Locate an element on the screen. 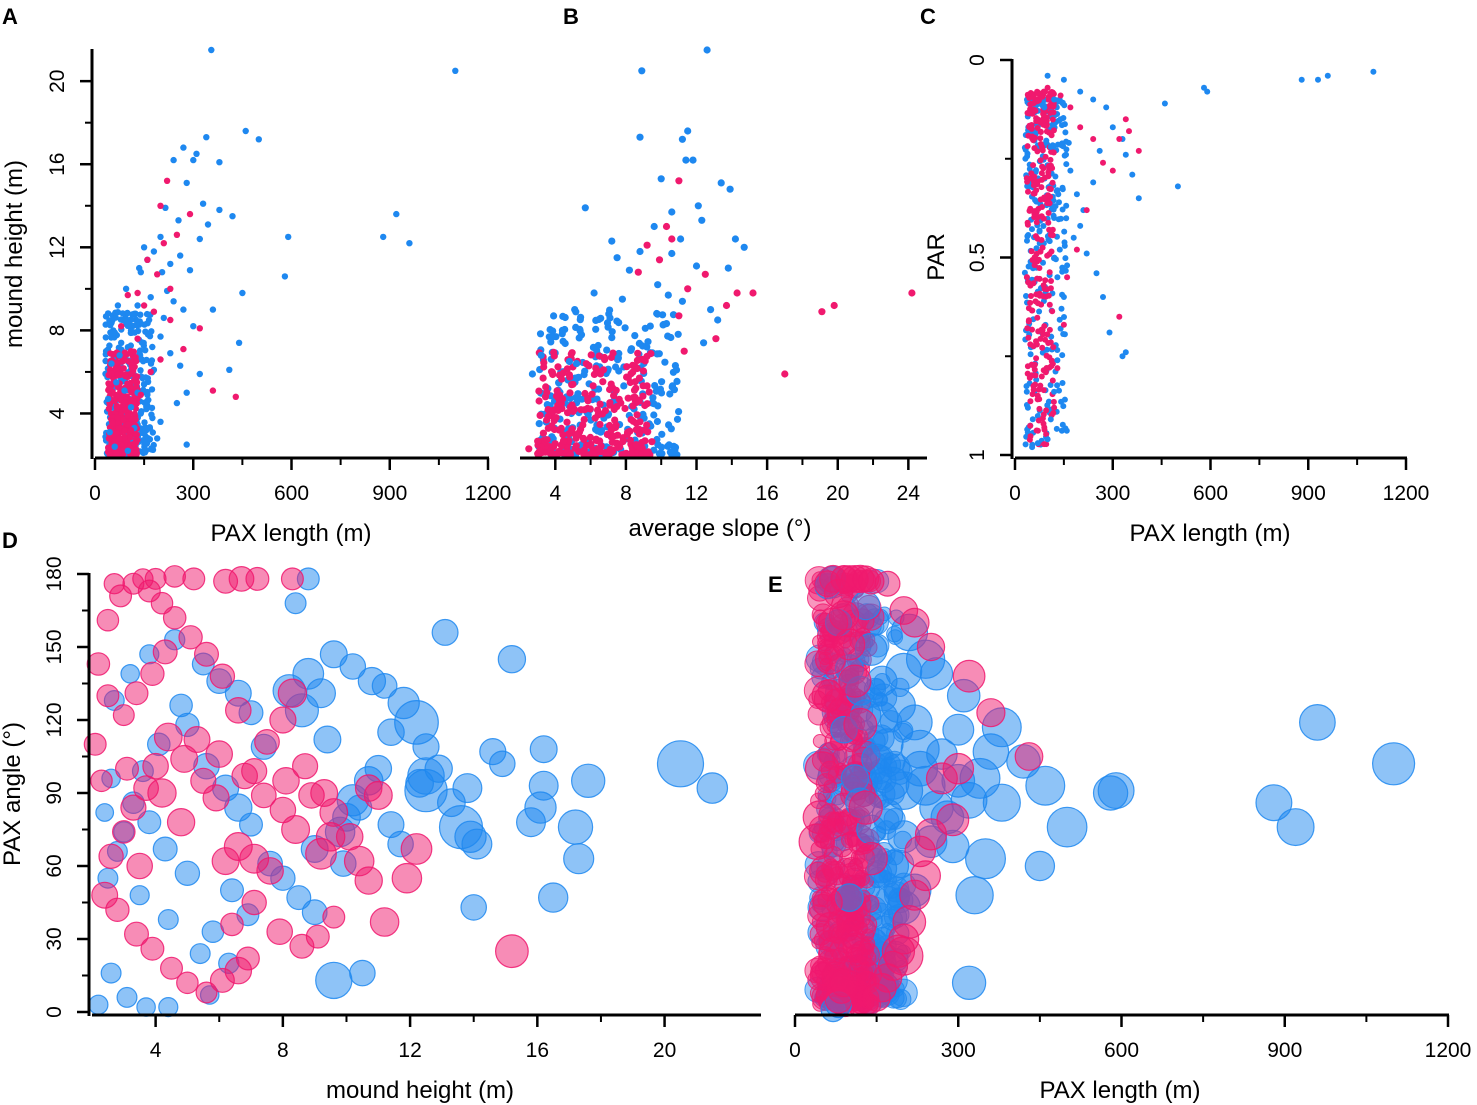 The image size is (1477, 1105). x-tick-label: 1200 is located at coordinates (1448, 1050).